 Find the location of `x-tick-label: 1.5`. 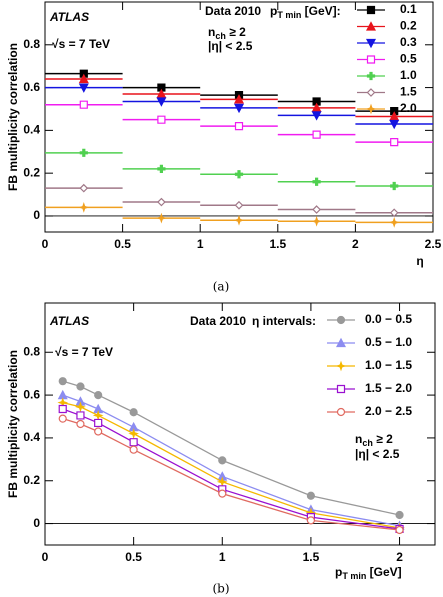

x-tick-label: 1.5 is located at coordinates (277, 244).